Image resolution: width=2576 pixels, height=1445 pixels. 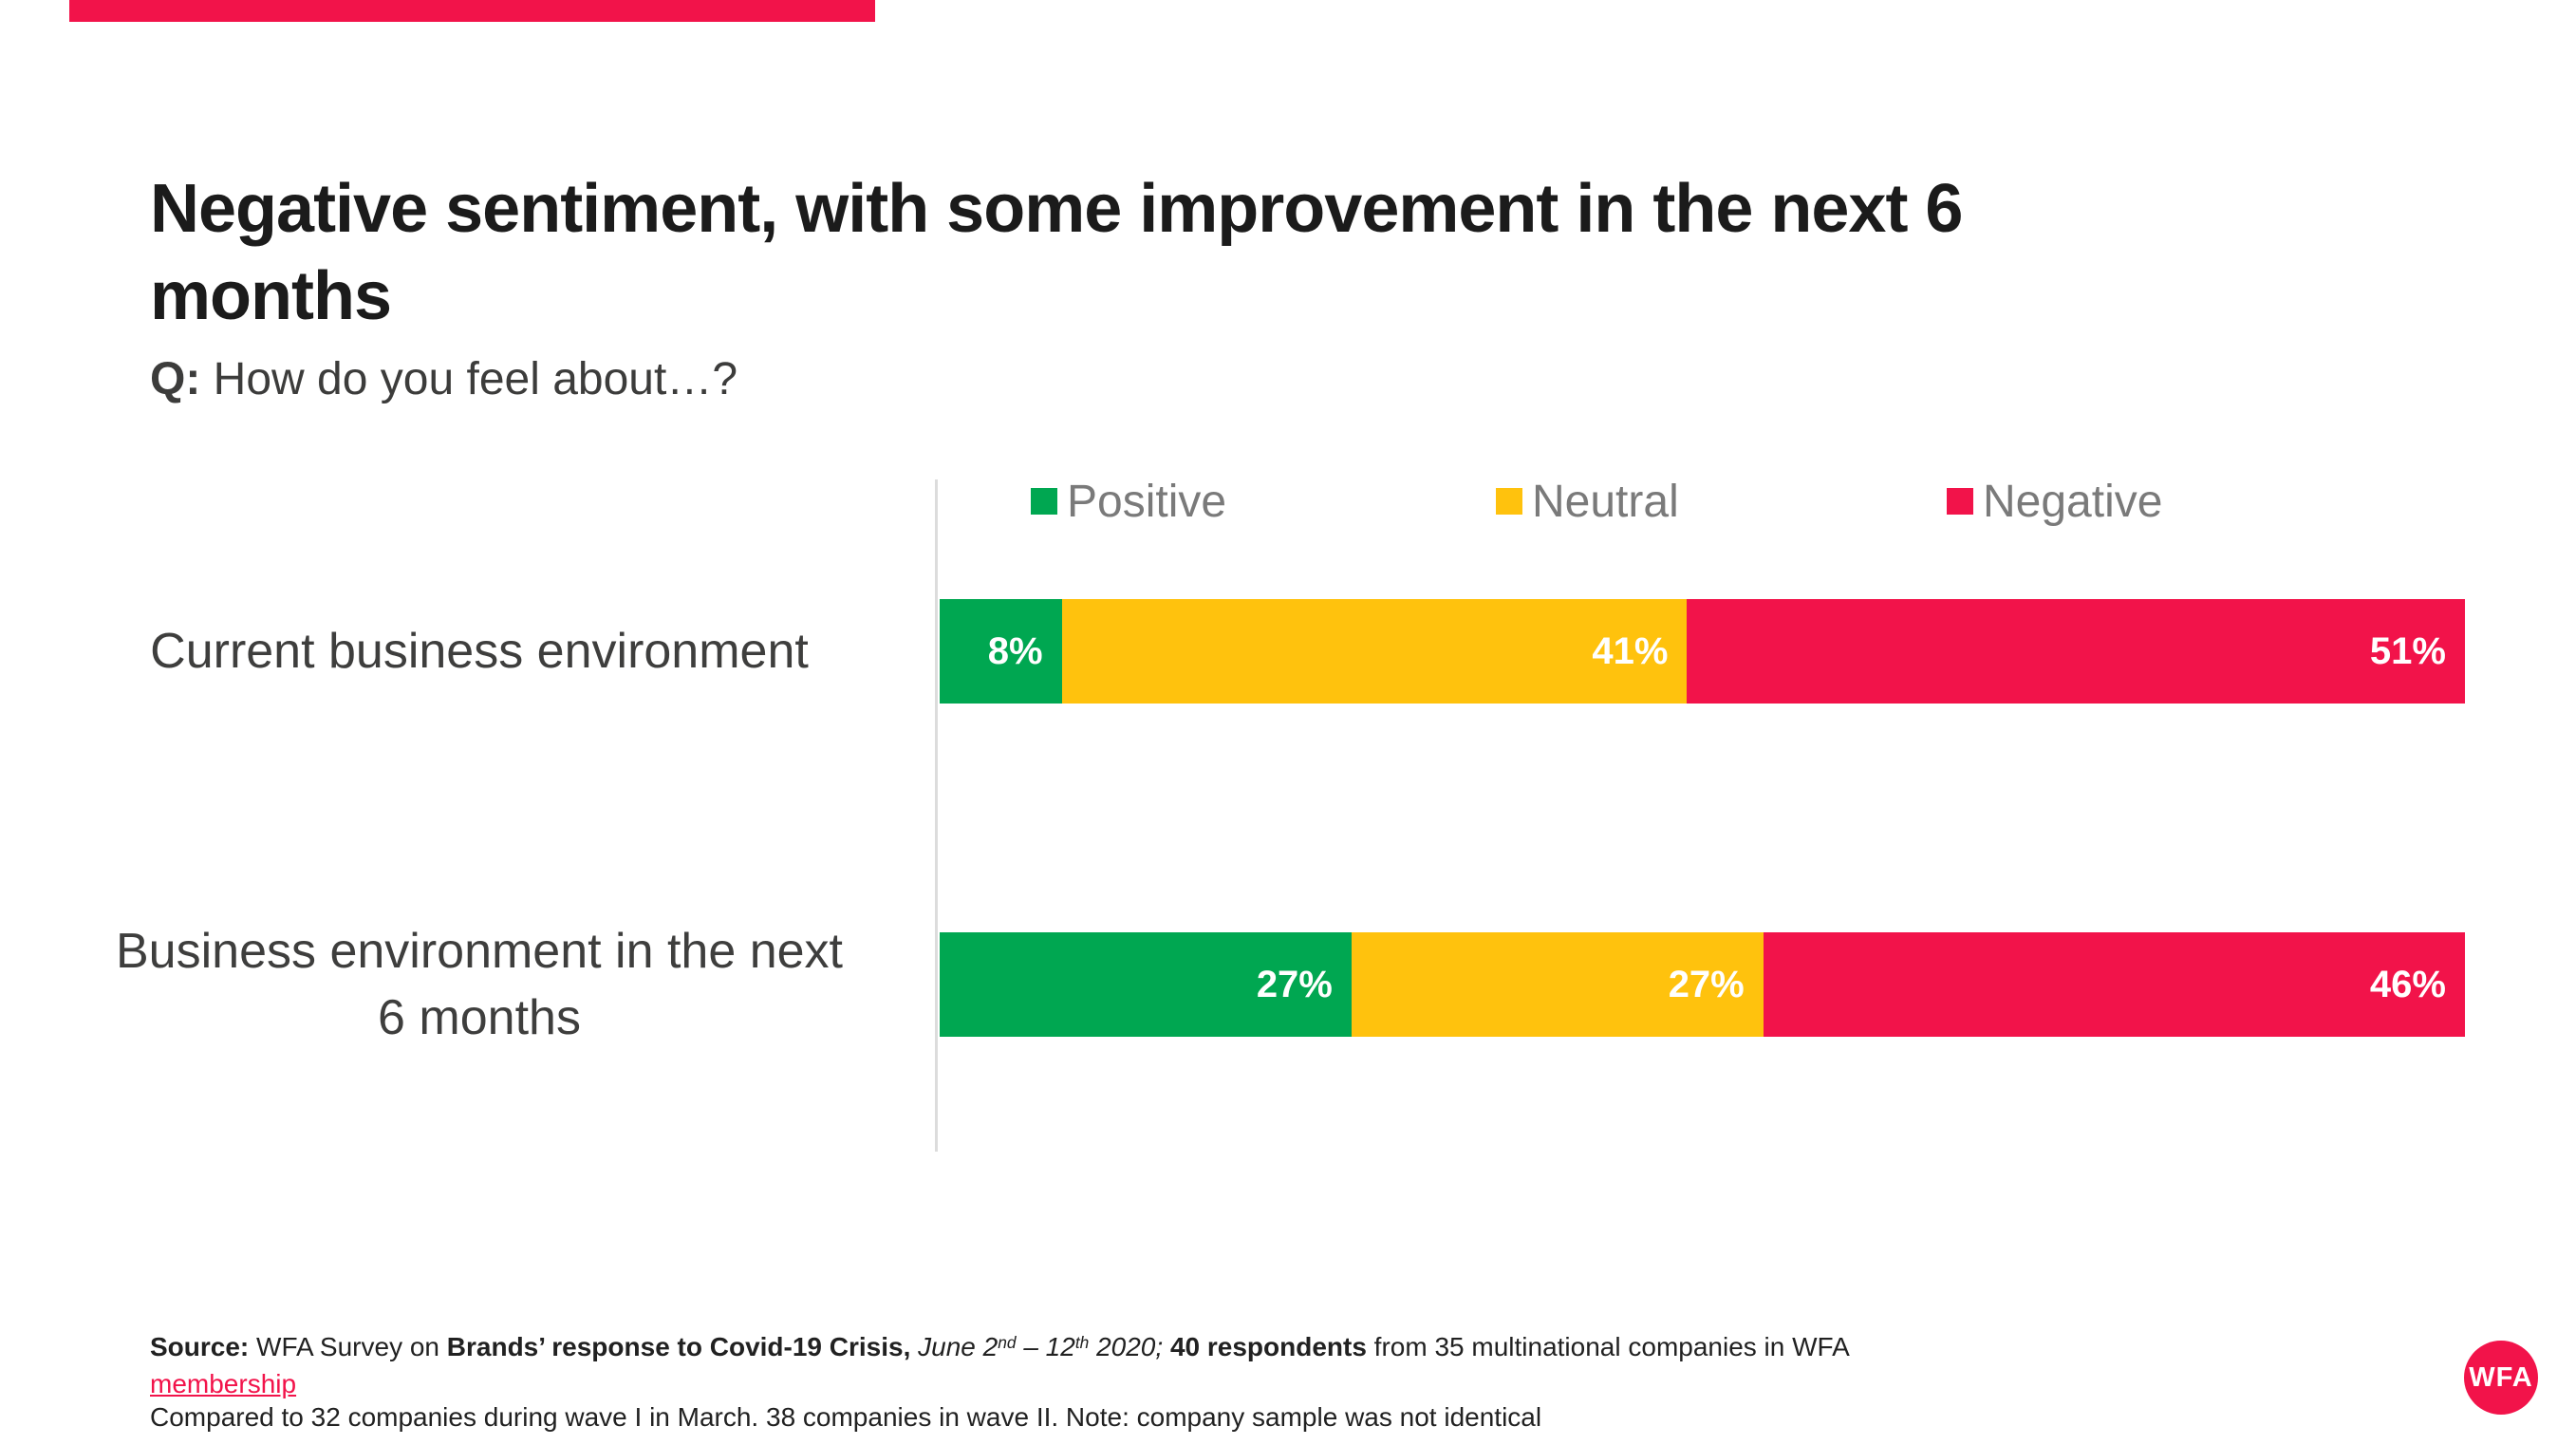 I want to click on legend-label: Neutral, so click(x=1606, y=501).